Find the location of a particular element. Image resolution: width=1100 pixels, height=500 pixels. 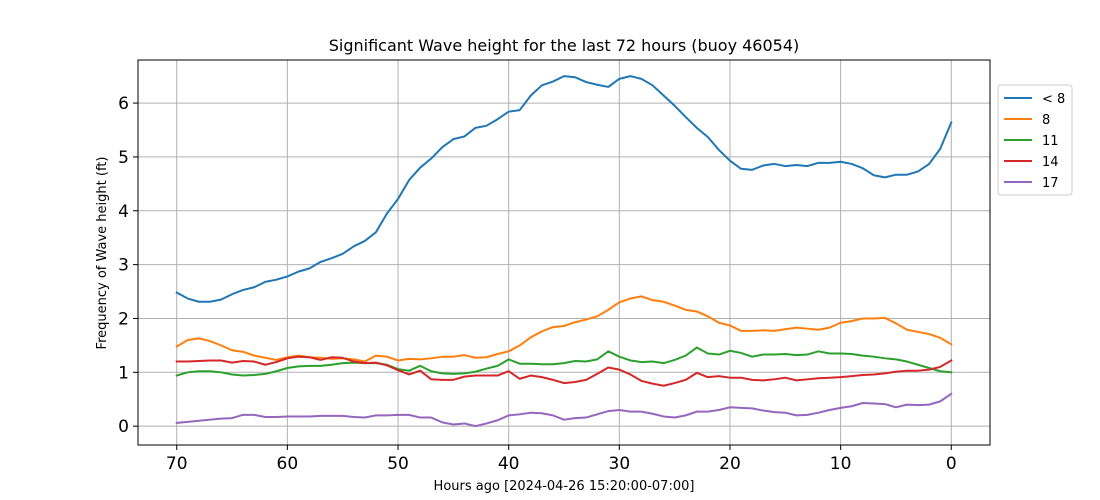

x-tick-label: 20 is located at coordinates (730, 464).